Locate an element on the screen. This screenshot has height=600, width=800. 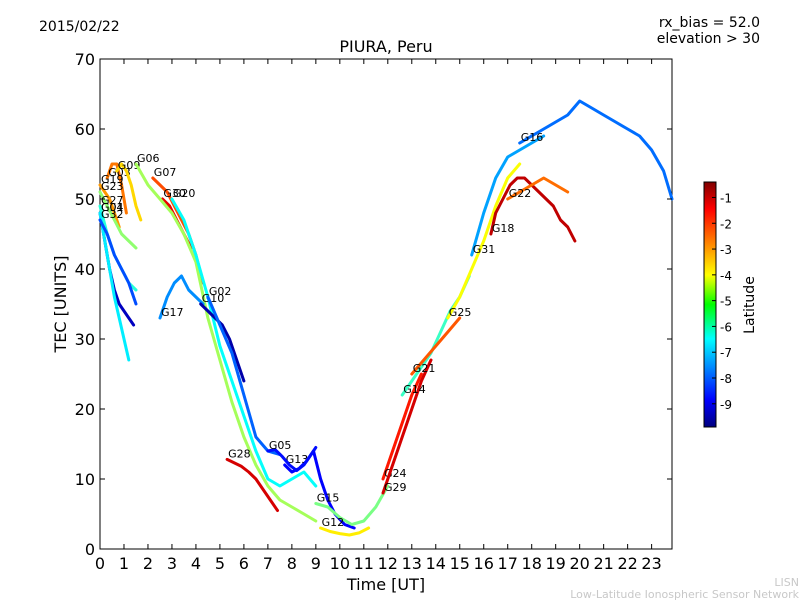
series-label-g19: G19 is located at coordinates (112, 179).